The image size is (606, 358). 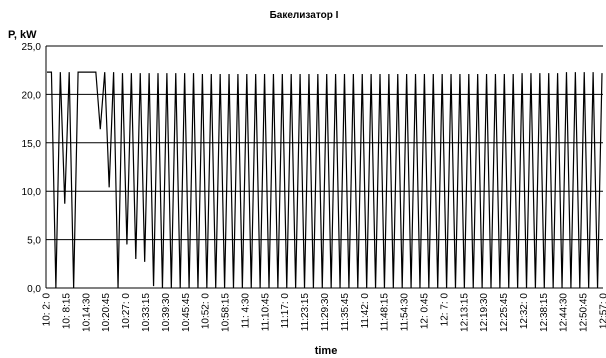 What do you see at coordinates (32, 47) in the screenshot?
I see `y-tick-label: 25,0` at bounding box center [32, 47].